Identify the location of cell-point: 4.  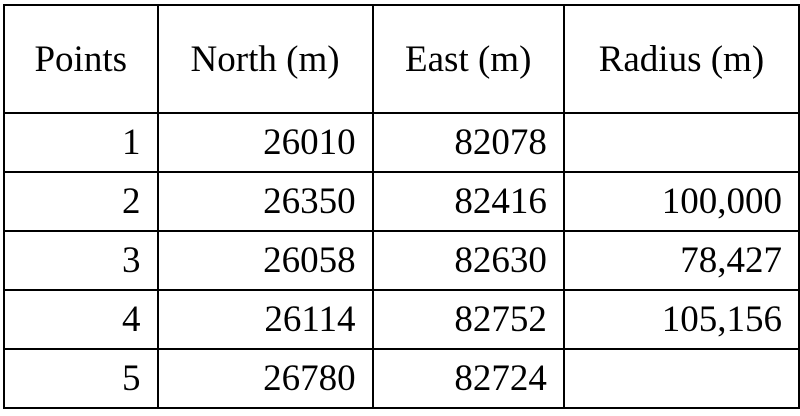
(81, 319).